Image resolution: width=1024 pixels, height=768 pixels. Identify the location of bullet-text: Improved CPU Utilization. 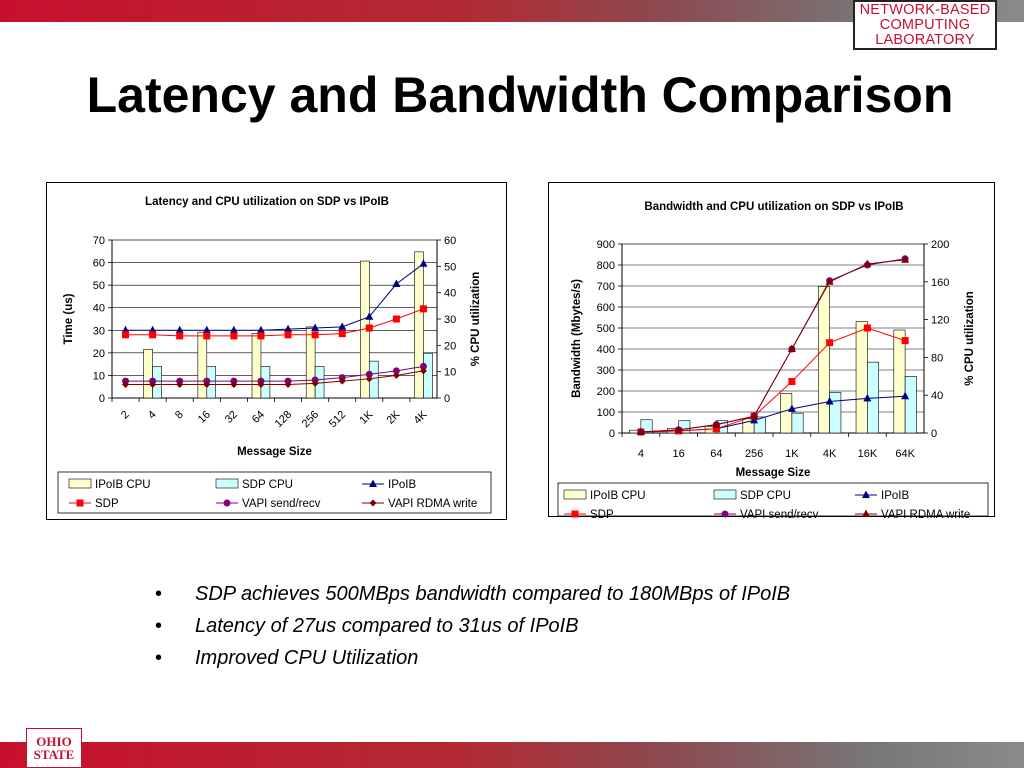
(307, 658).